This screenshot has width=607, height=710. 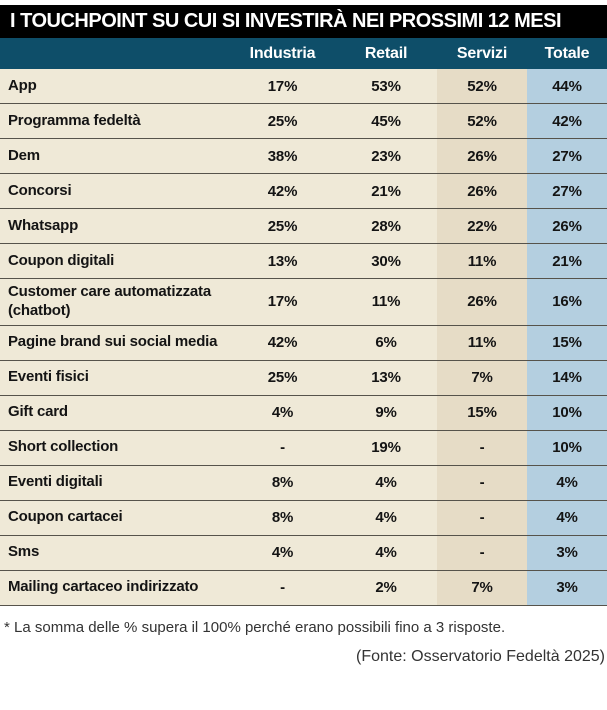 What do you see at coordinates (303, 378) in the screenshot?
I see `table-row: Eventi fisici 25% 13% 7% 14%` at bounding box center [303, 378].